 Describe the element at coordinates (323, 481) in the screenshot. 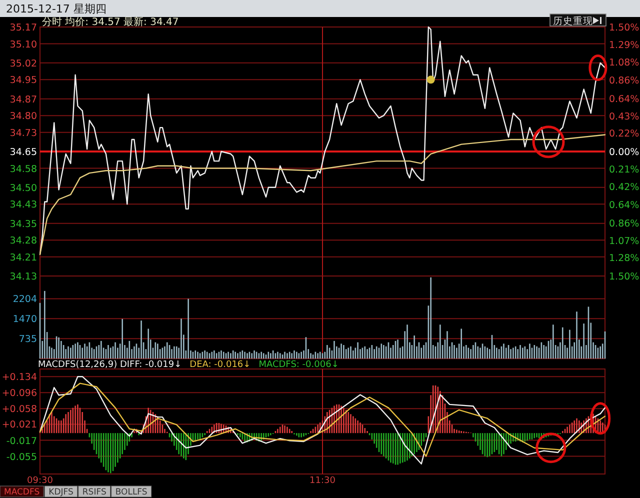

I see `x-tick-label: 11:30` at that location.